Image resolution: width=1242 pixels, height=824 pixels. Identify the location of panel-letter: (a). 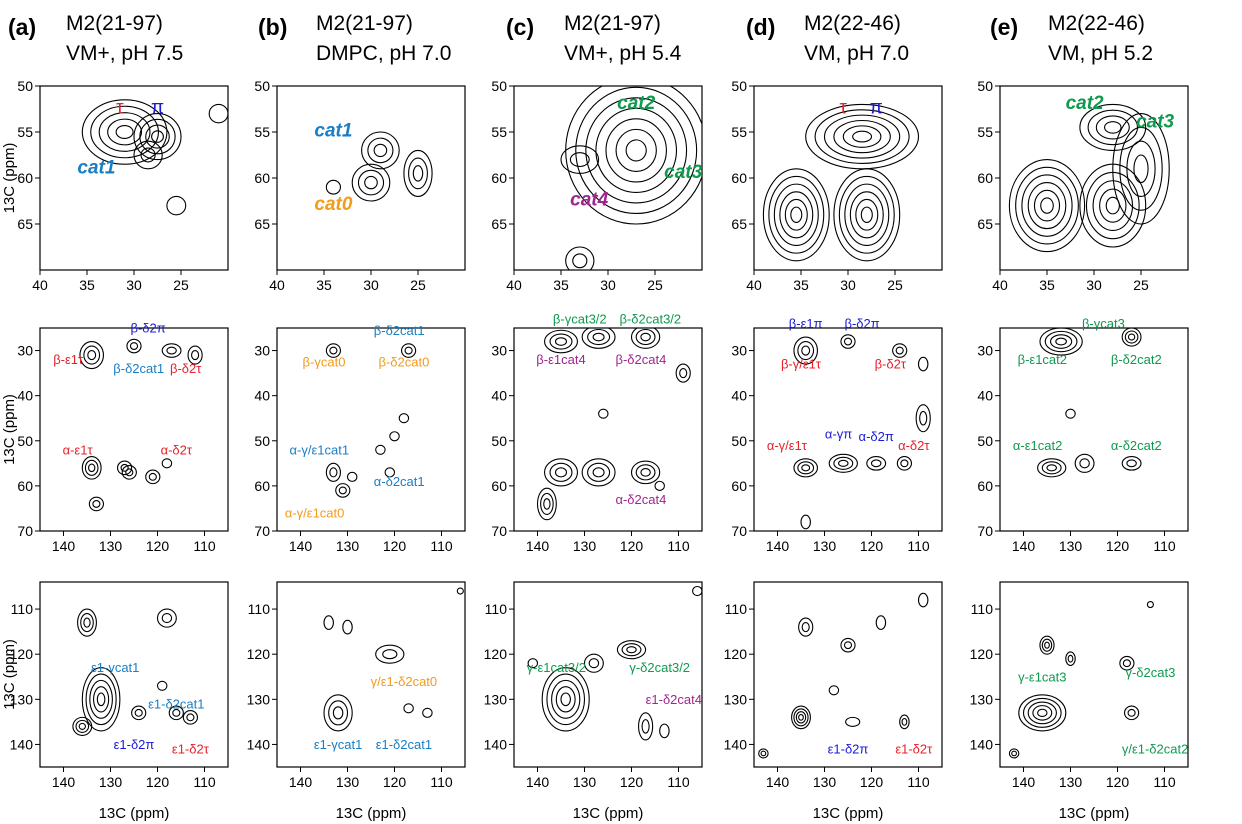
(22, 27).